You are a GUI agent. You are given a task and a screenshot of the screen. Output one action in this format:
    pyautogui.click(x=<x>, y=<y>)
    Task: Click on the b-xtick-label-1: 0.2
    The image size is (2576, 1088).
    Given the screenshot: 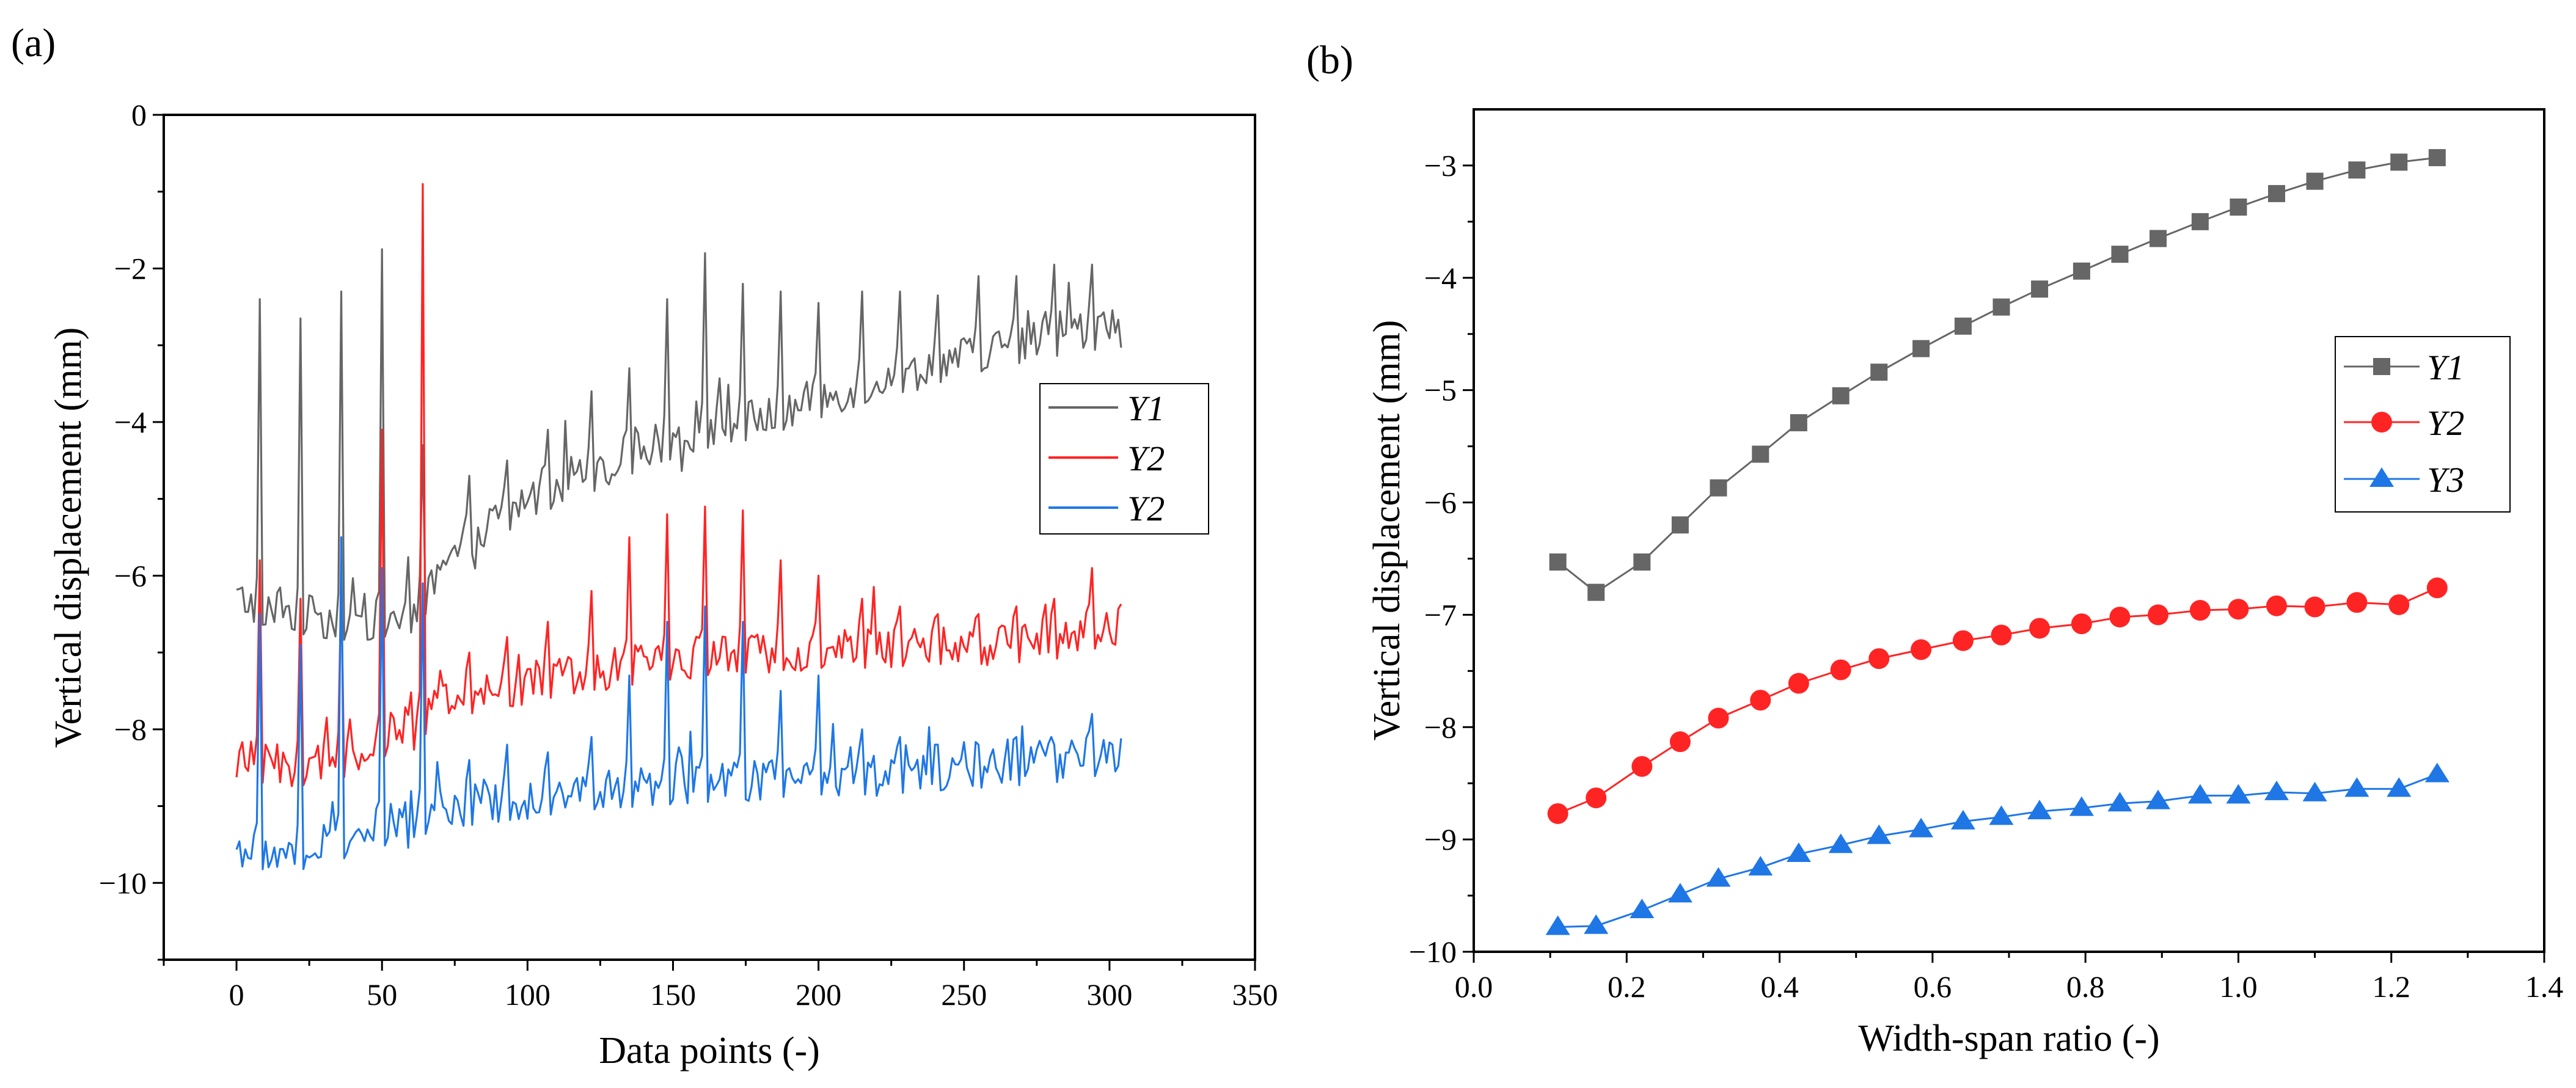 What is the action you would take?
    pyautogui.click(x=1627, y=986)
    